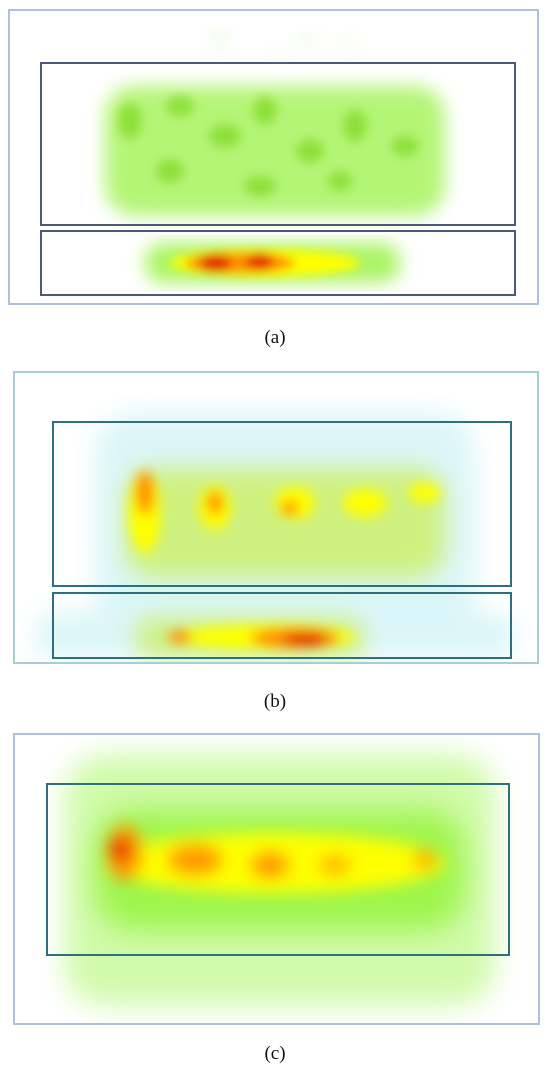 Image resolution: width=550 pixels, height=1076 pixels. I want to click on caption-b: (b), so click(275, 701).